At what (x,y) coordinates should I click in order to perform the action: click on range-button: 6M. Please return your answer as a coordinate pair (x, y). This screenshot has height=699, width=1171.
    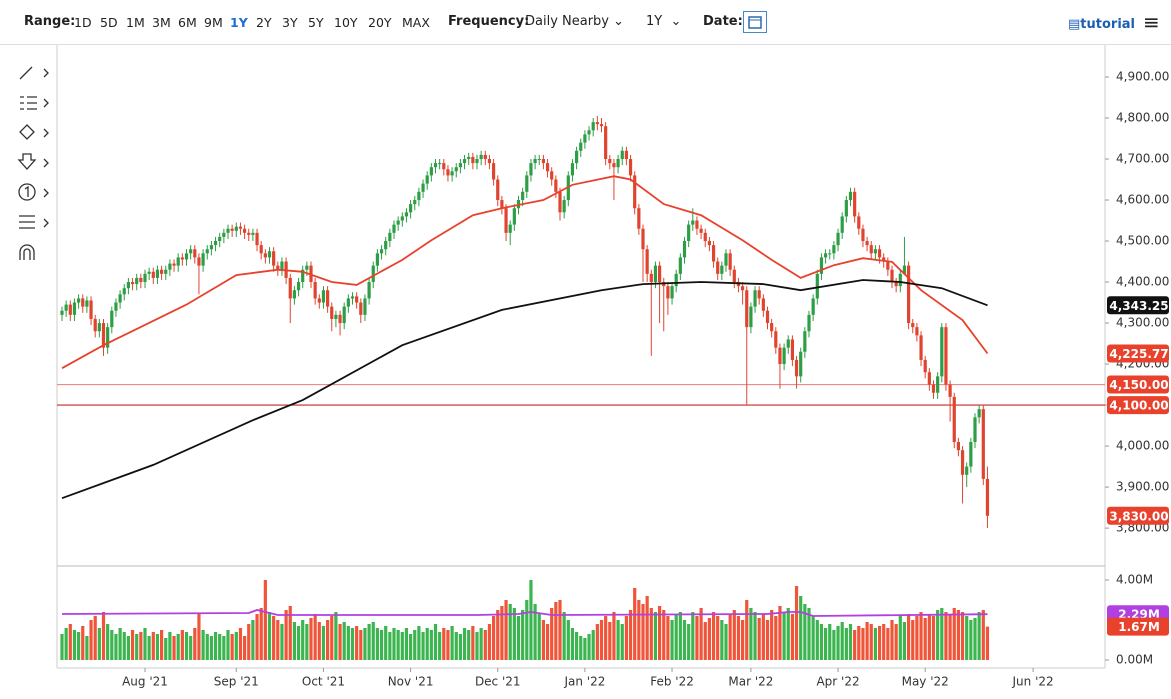
    Looking at the image, I should click on (187, 22).